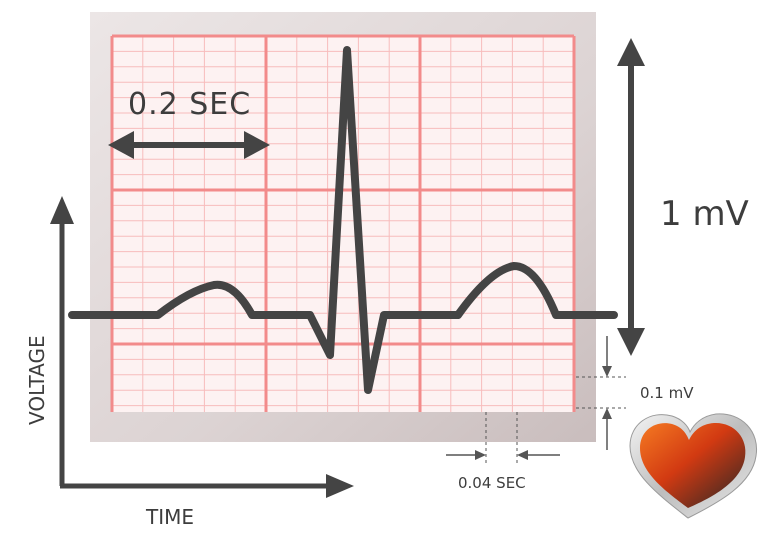  Describe the element at coordinates (631, 197) in the screenshot. I see `amplitude-large-arrow` at that location.